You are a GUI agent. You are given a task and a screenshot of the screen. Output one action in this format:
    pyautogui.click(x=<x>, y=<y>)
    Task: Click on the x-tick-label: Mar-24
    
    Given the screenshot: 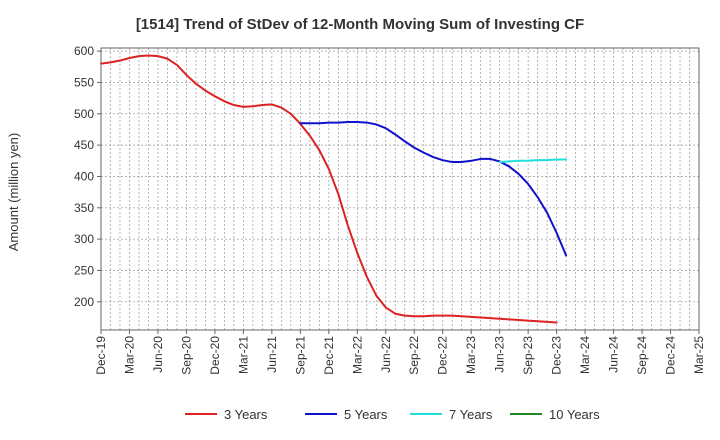 What is the action you would take?
    pyautogui.click(x=585, y=355)
    